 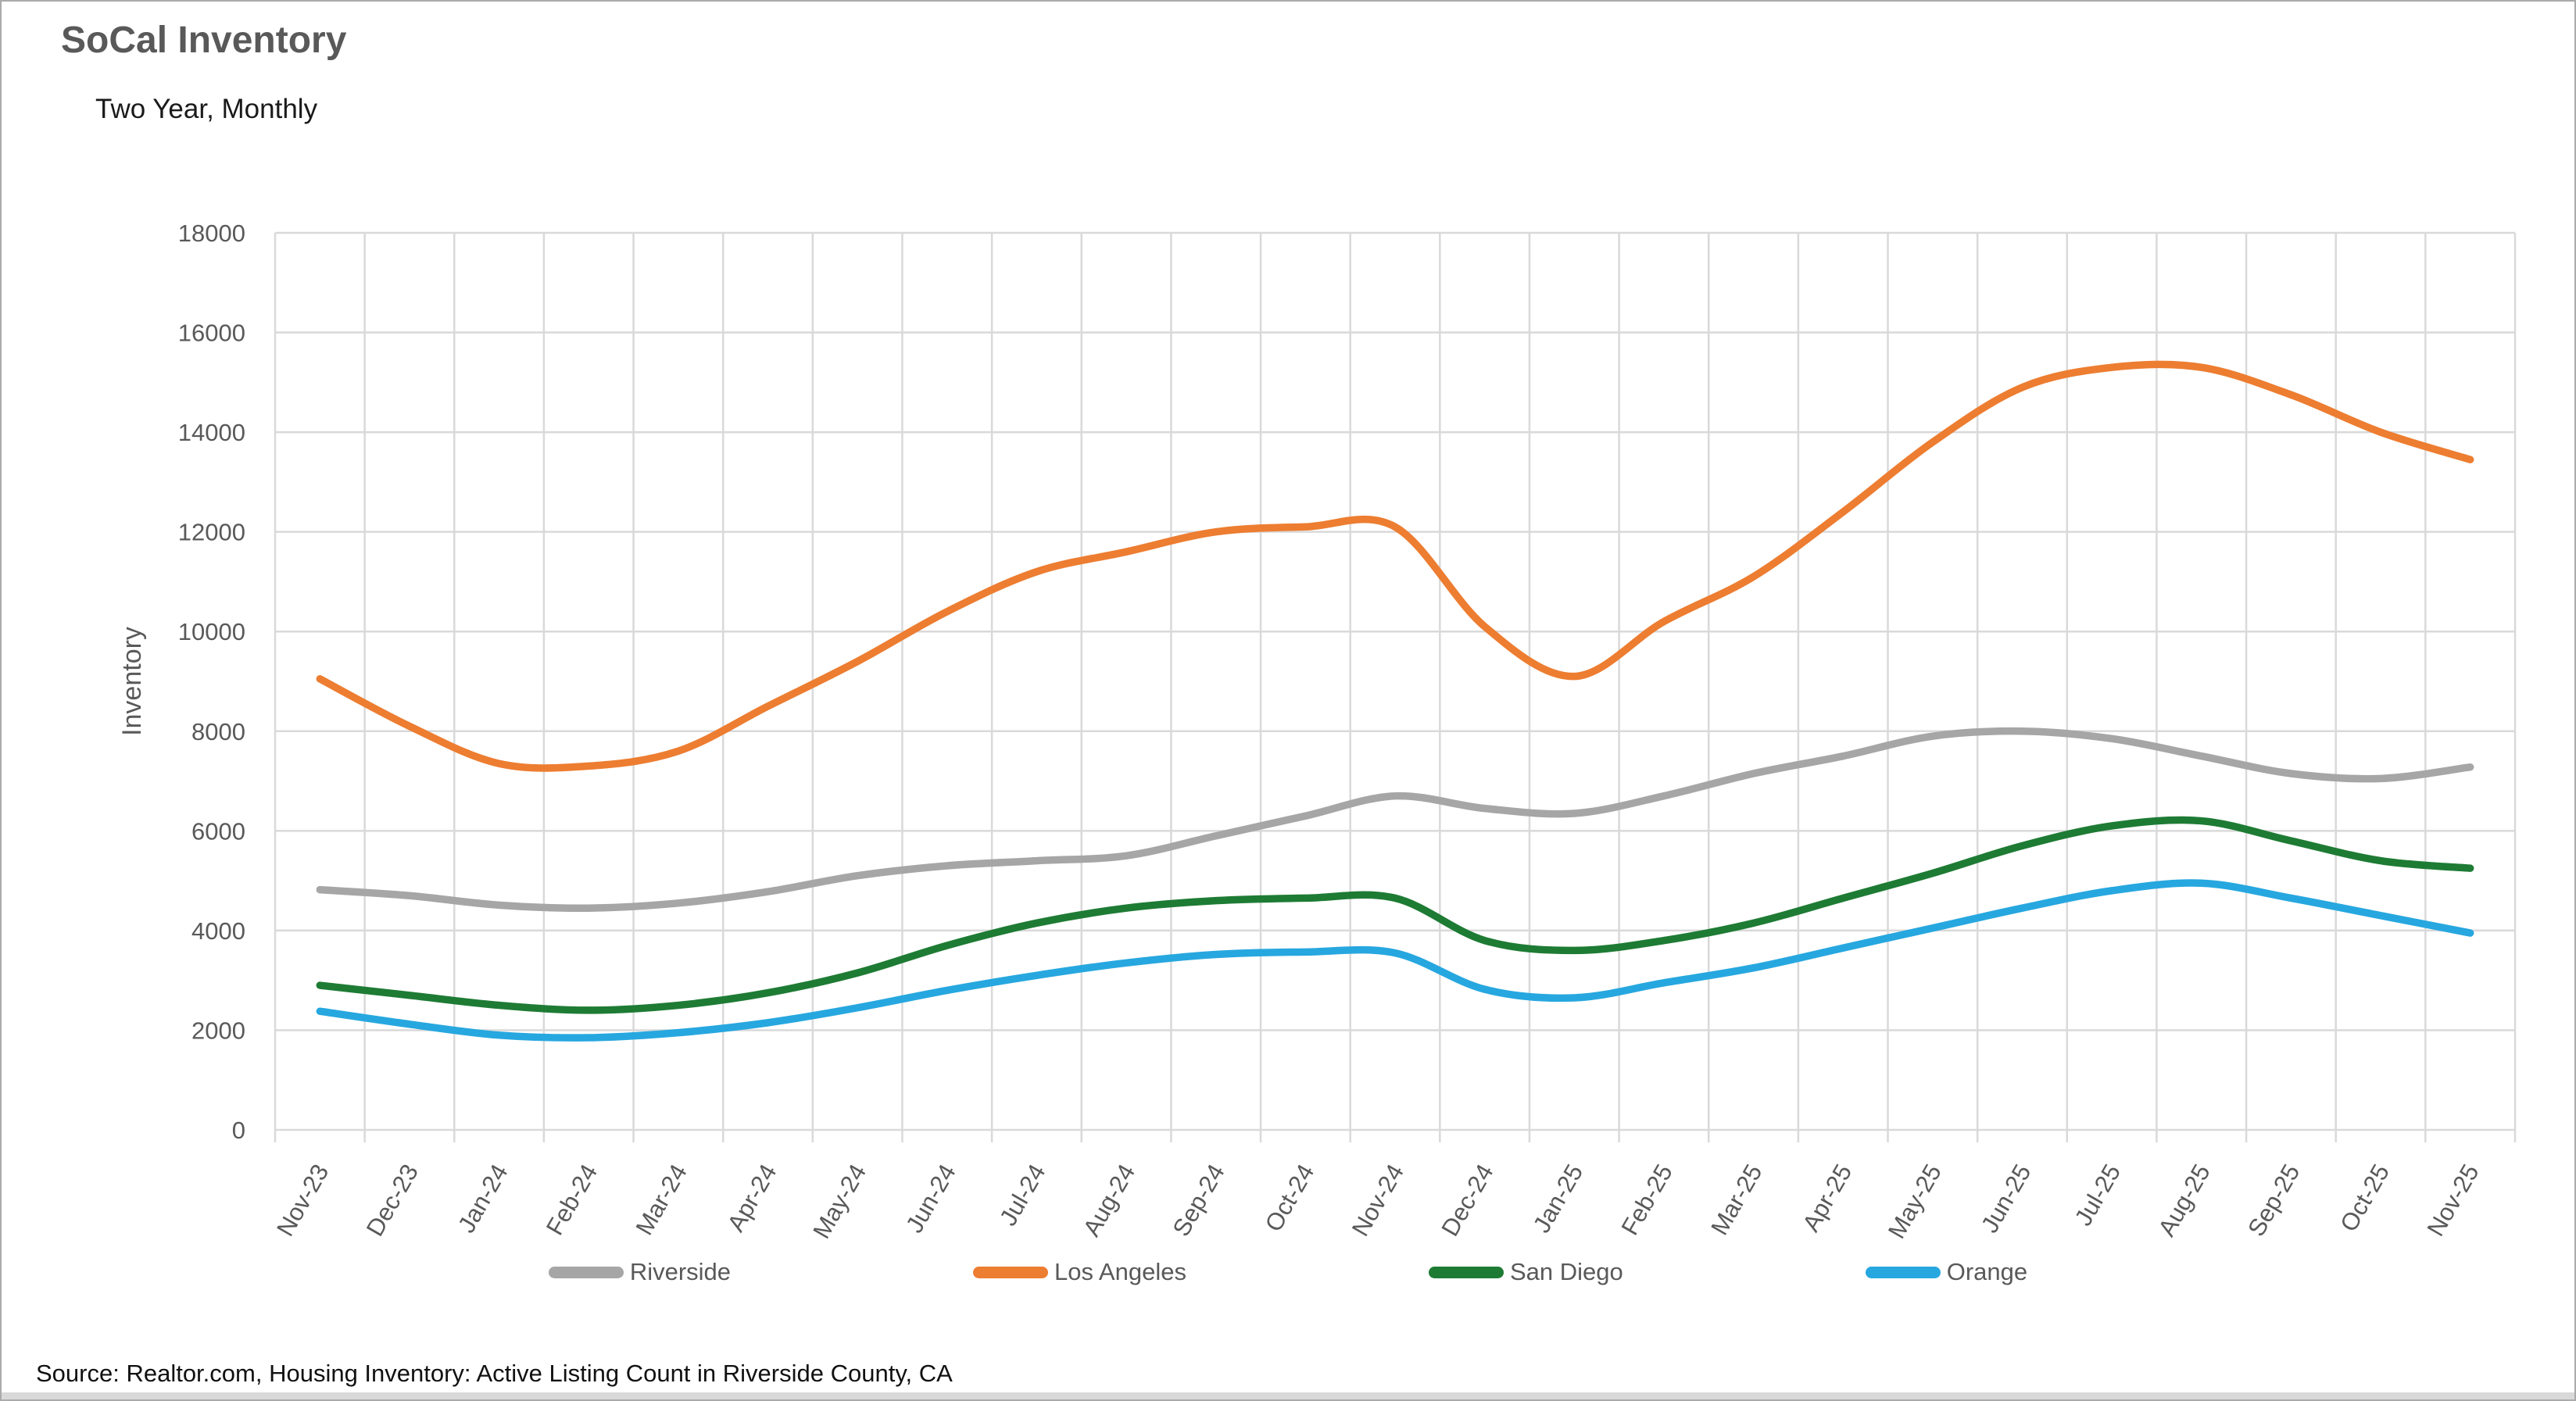 I want to click on x-axis-tick-label: Dec-23, so click(x=392, y=1200).